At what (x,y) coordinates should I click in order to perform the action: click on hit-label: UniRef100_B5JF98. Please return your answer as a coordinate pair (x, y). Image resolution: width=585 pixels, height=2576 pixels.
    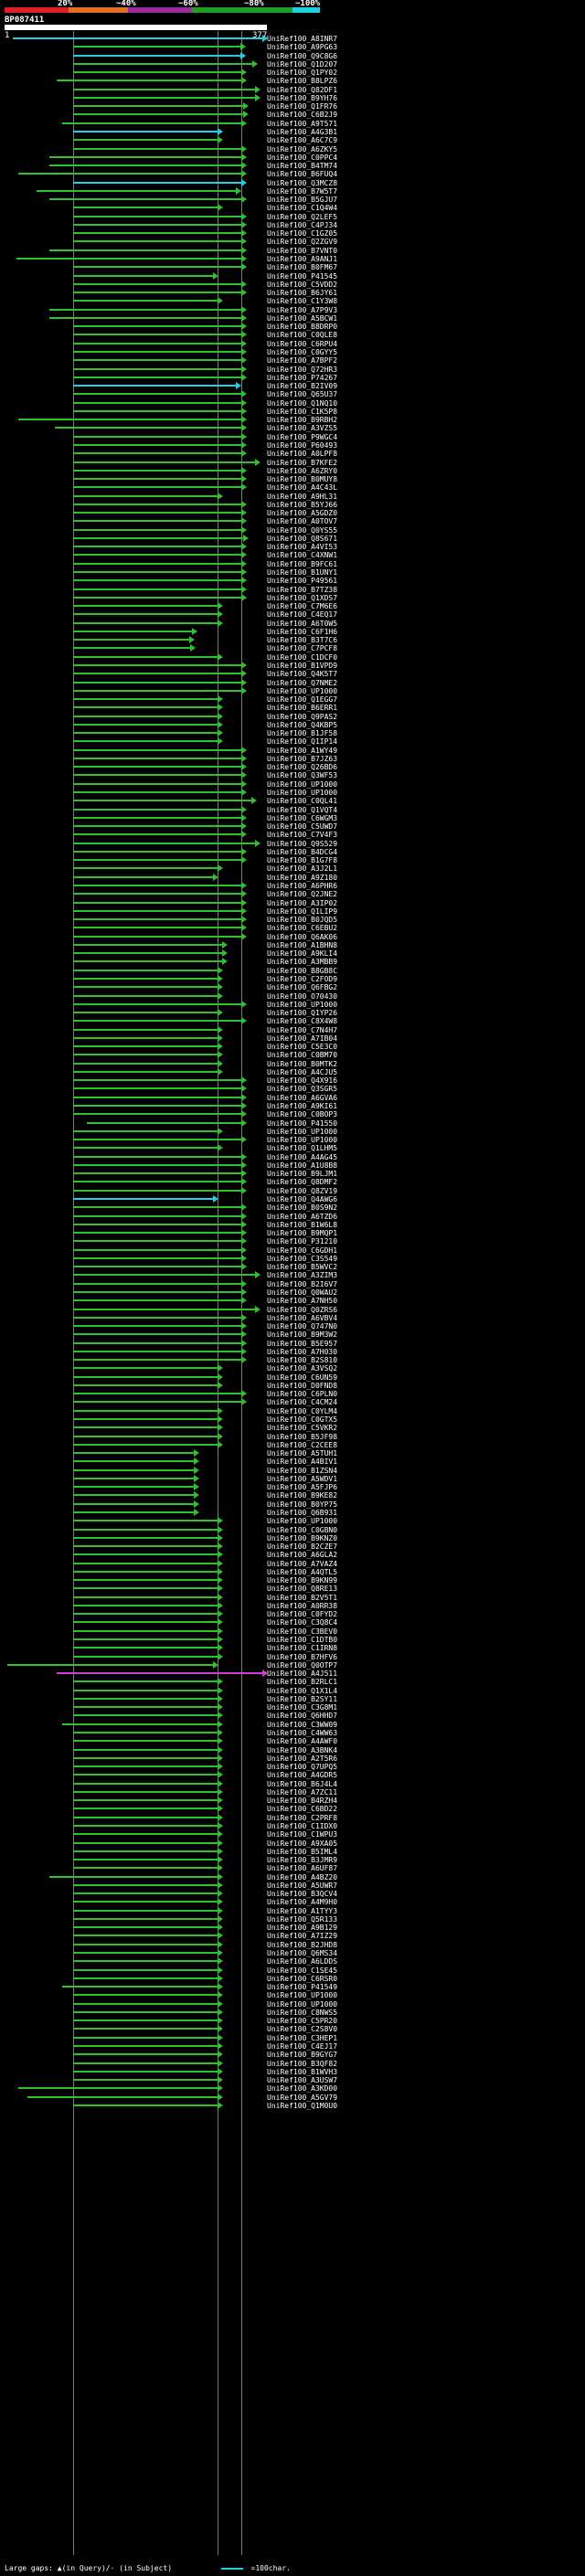
    Looking at the image, I should click on (302, 1436).